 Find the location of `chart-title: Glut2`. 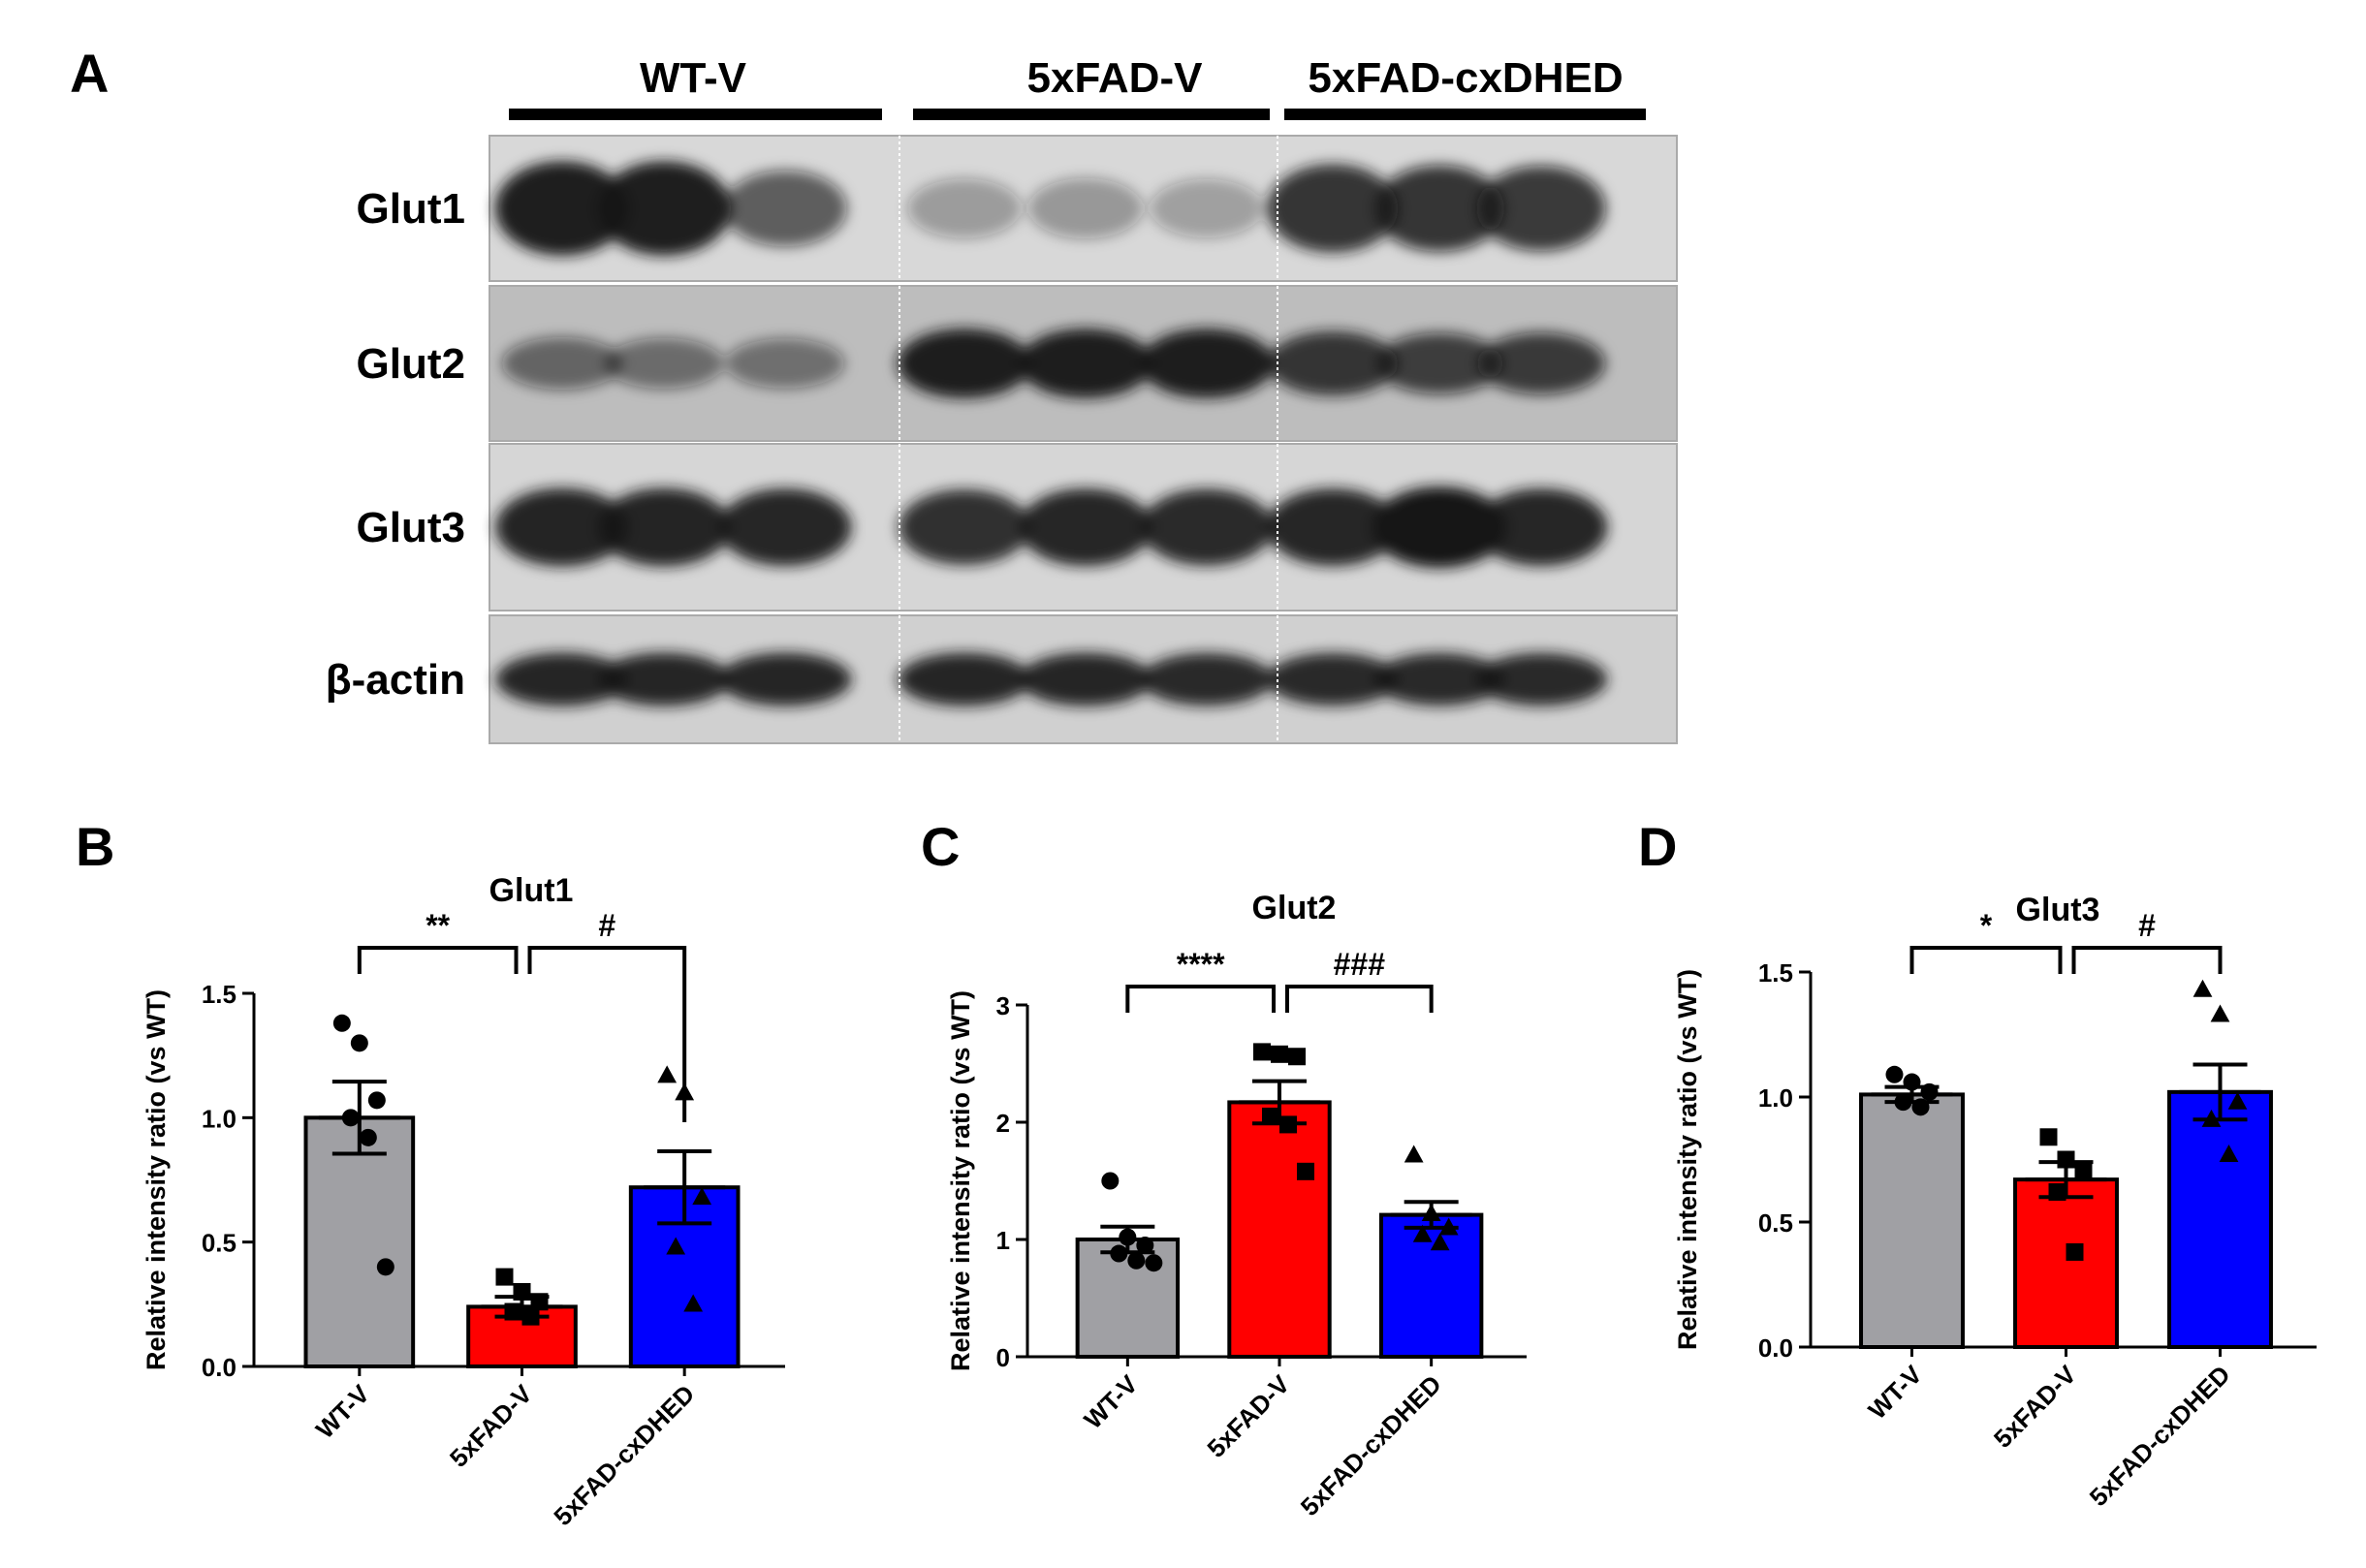

chart-title: Glut2 is located at coordinates (1294, 908).